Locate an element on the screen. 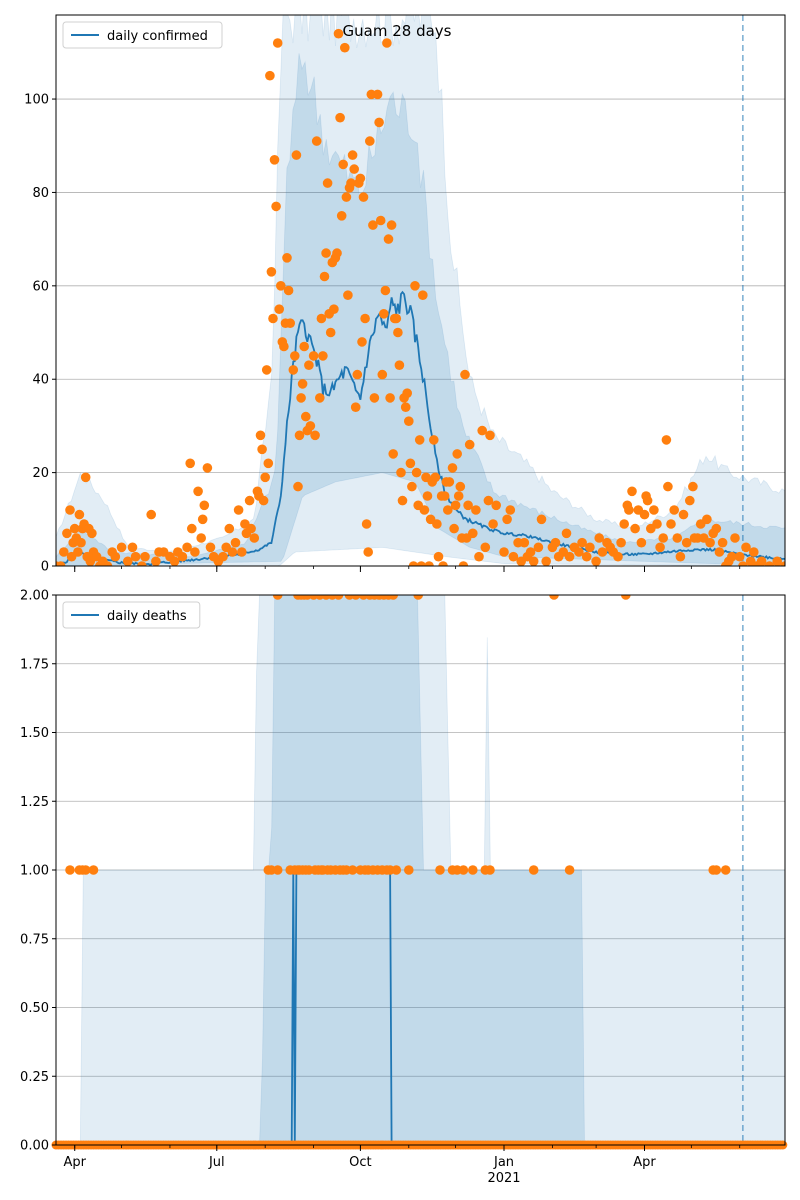 The image size is (800, 1200). legend: daily deaths is located at coordinates (131, 615).